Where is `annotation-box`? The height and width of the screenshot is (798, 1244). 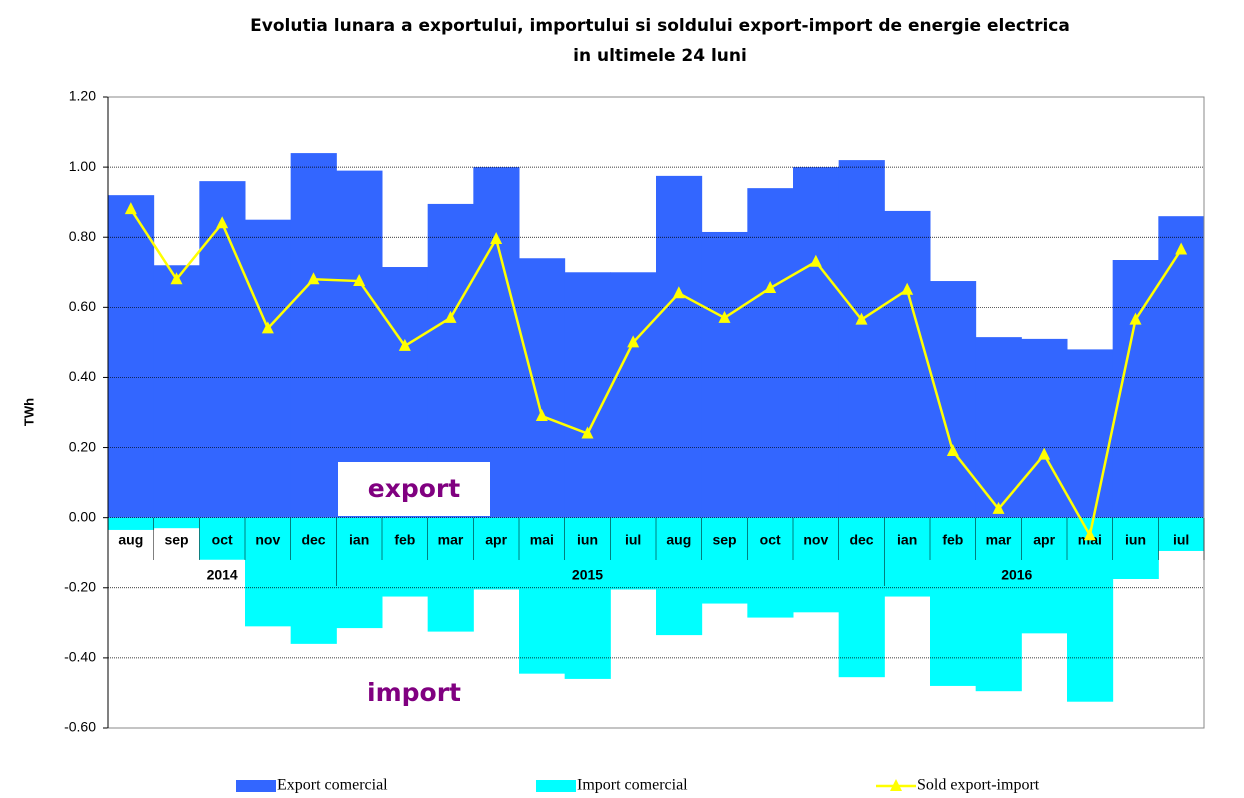
annotation-box is located at coordinates (414, 489).